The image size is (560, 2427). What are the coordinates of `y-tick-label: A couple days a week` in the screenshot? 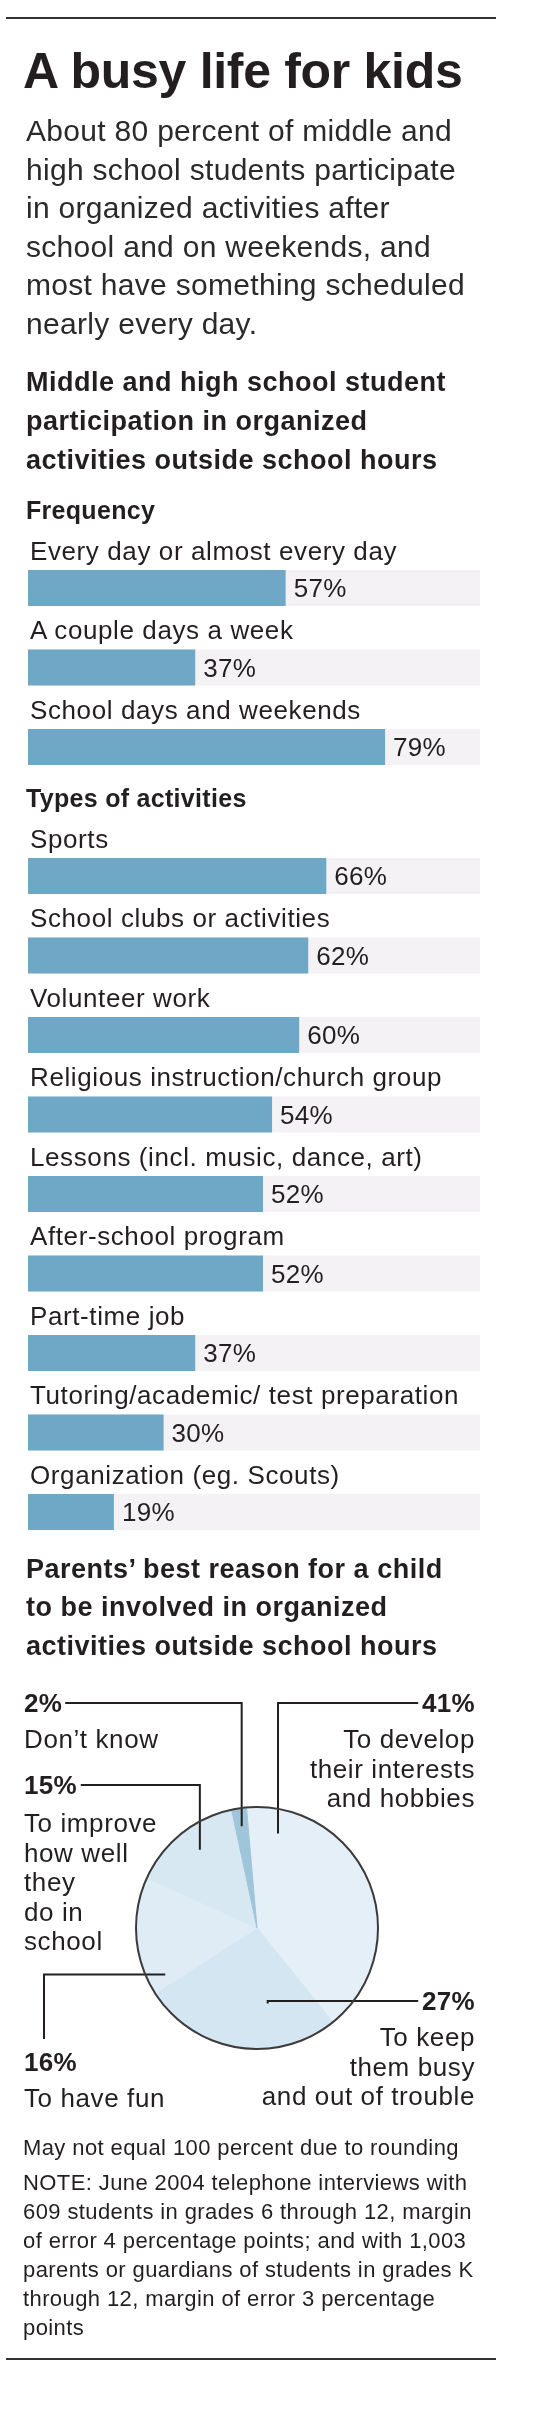 It's located at (162, 629).